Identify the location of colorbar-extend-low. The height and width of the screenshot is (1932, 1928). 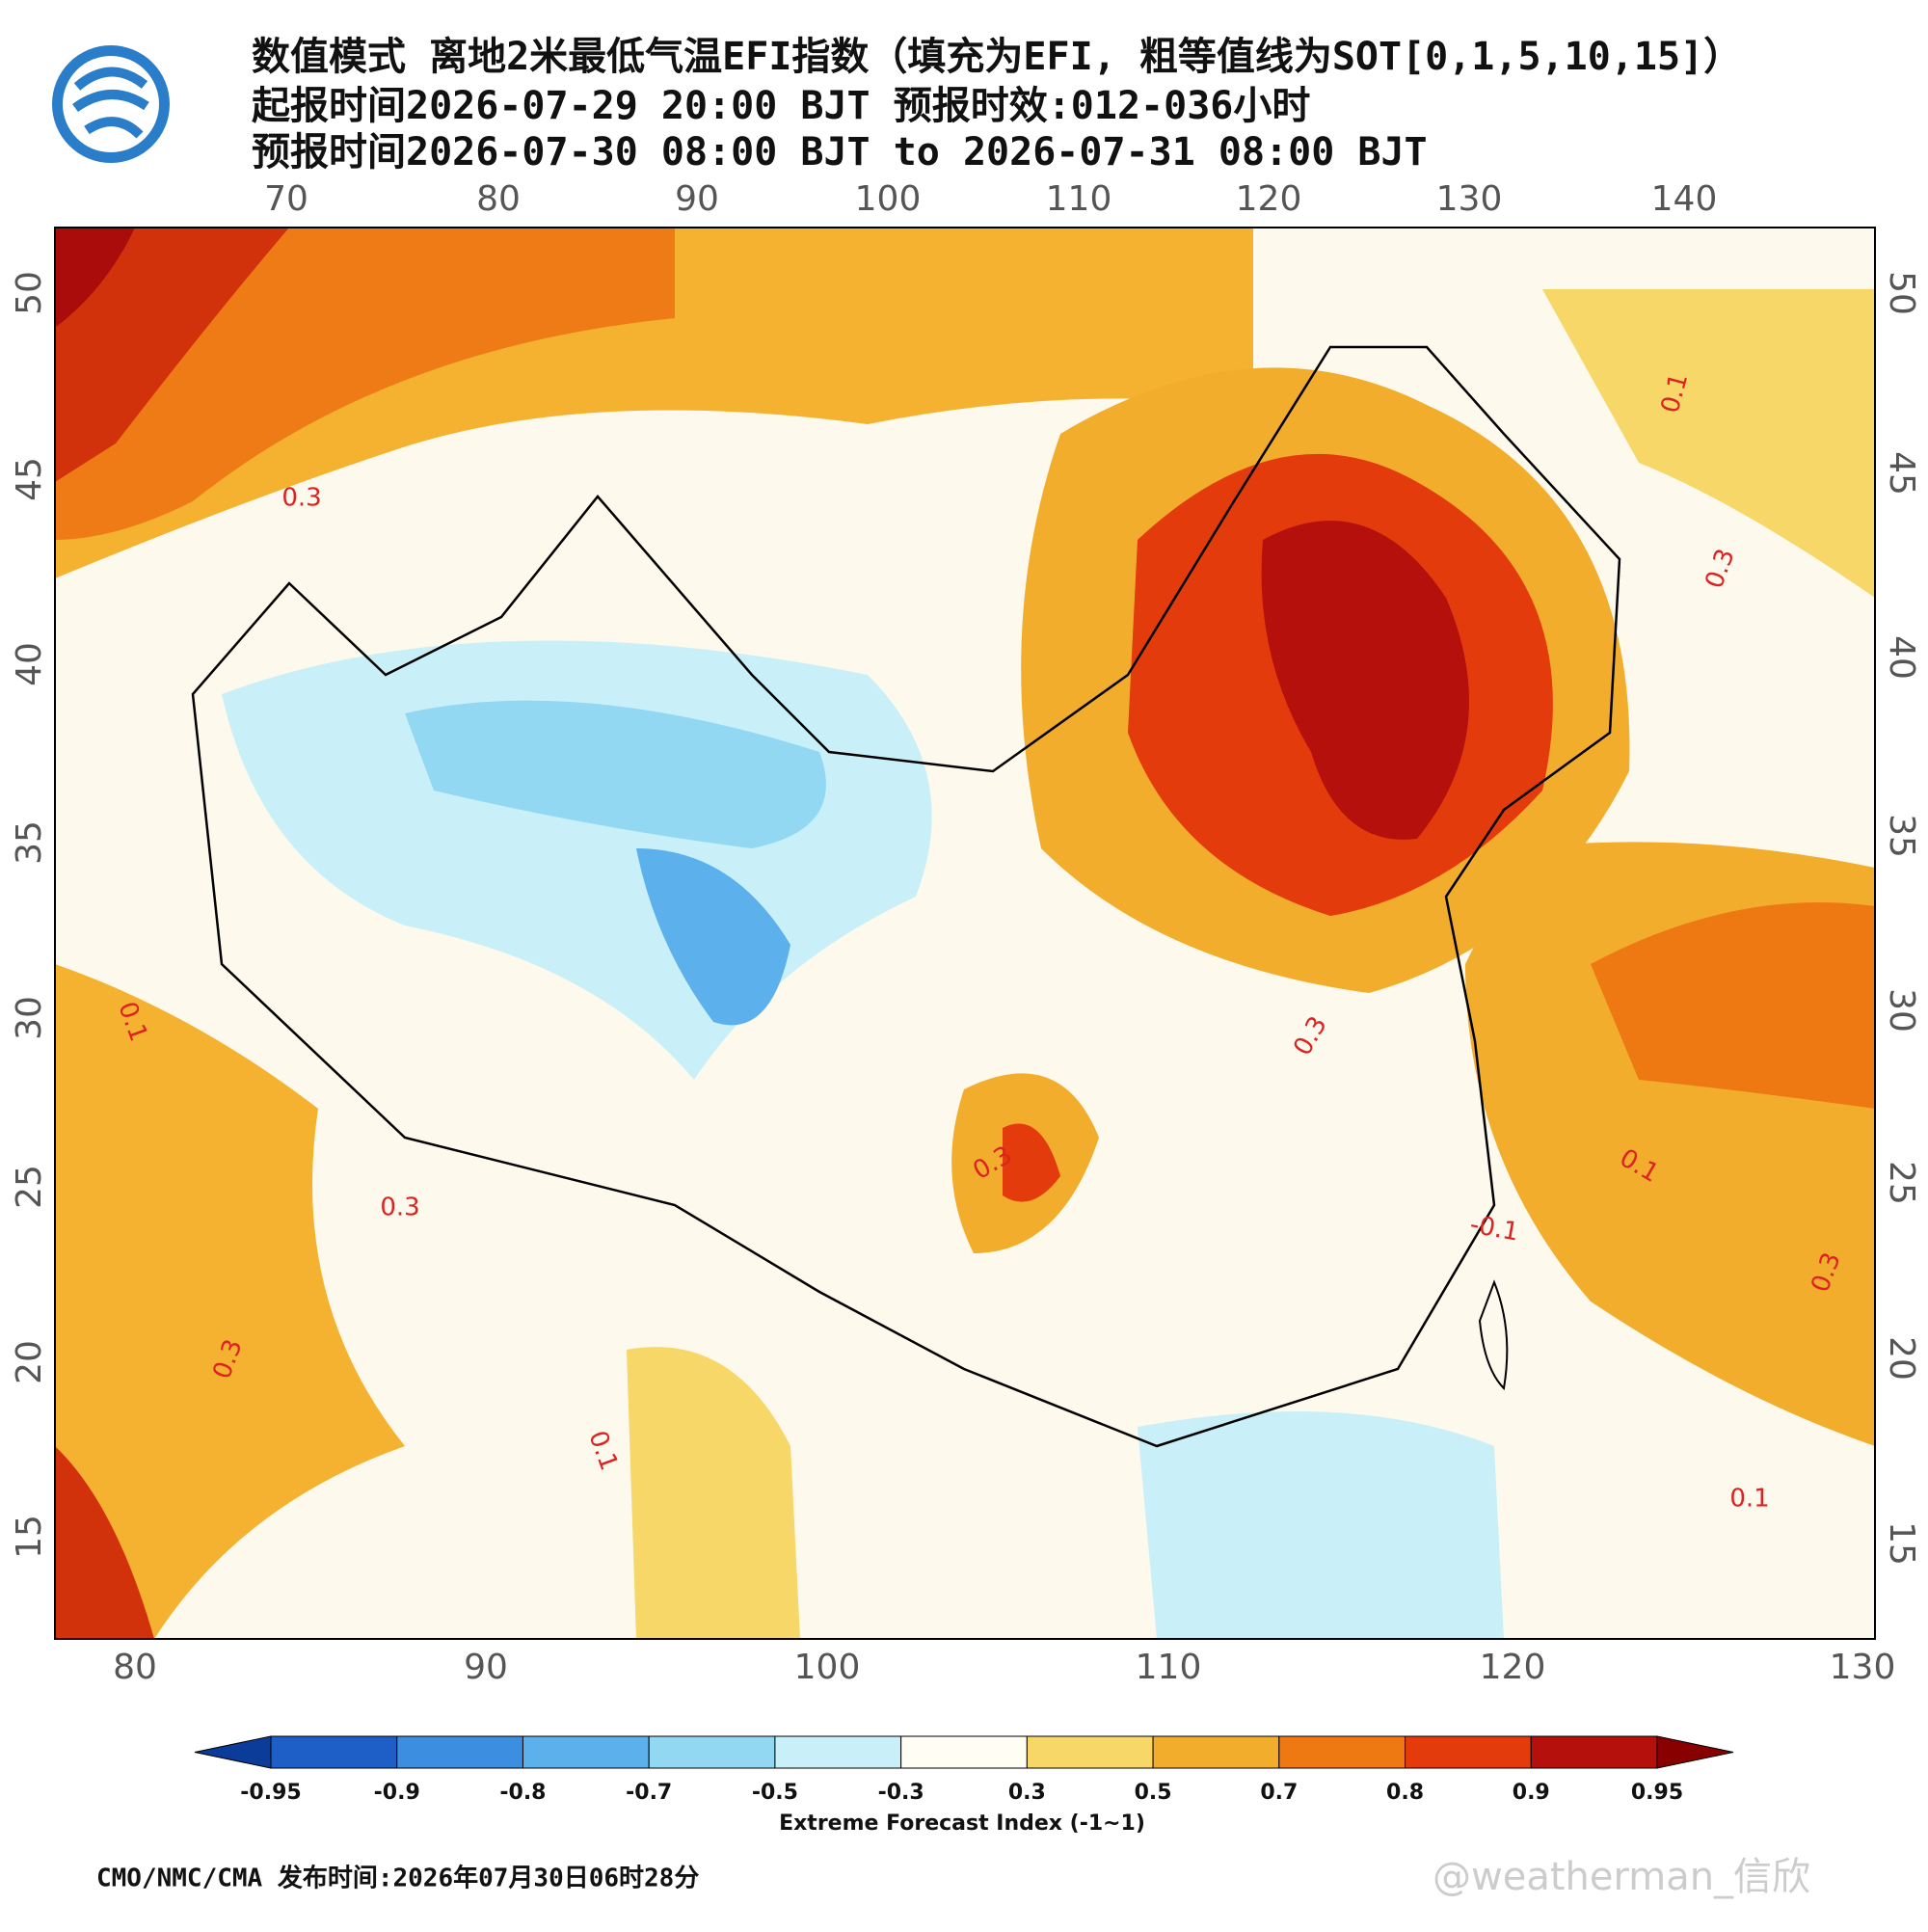
(233, 1752).